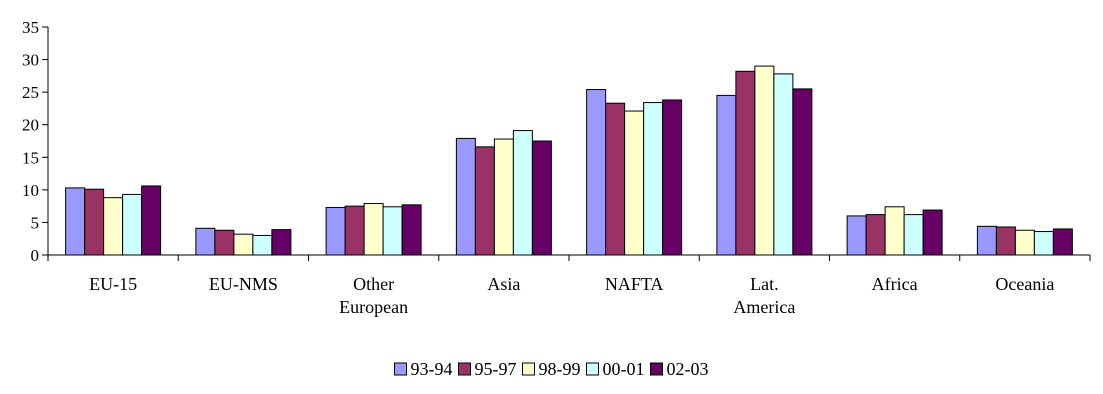 The height and width of the screenshot is (394, 1103). Describe the element at coordinates (30, 190) in the screenshot. I see `y-tick-label: 10` at that location.